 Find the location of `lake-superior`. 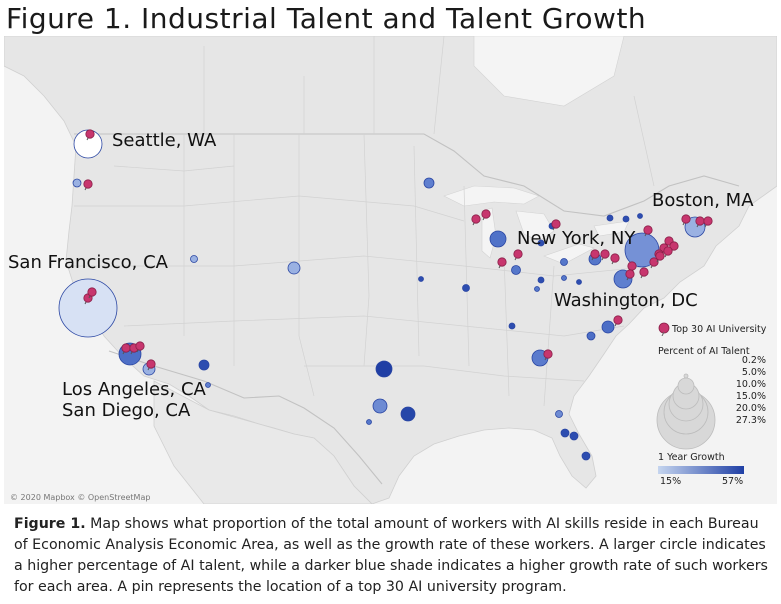

lake-superior is located at coordinates (491, 196).